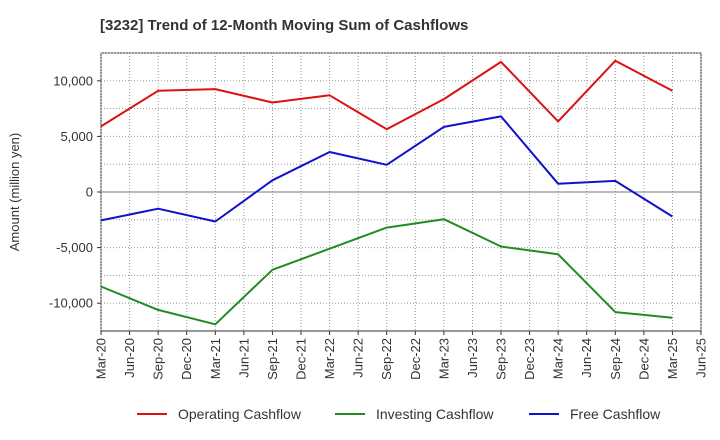  What do you see at coordinates (329, 358) in the screenshot?
I see `x-tick-label: Mar-22` at bounding box center [329, 358].